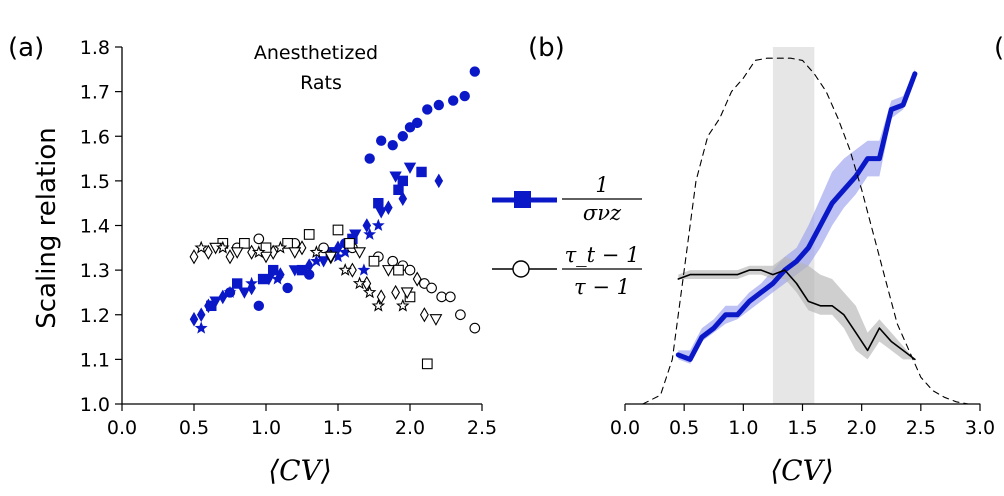  What do you see at coordinates (410, 428) in the screenshot?
I see `chart-a-x-tick-label: 2.0` at bounding box center [410, 428].